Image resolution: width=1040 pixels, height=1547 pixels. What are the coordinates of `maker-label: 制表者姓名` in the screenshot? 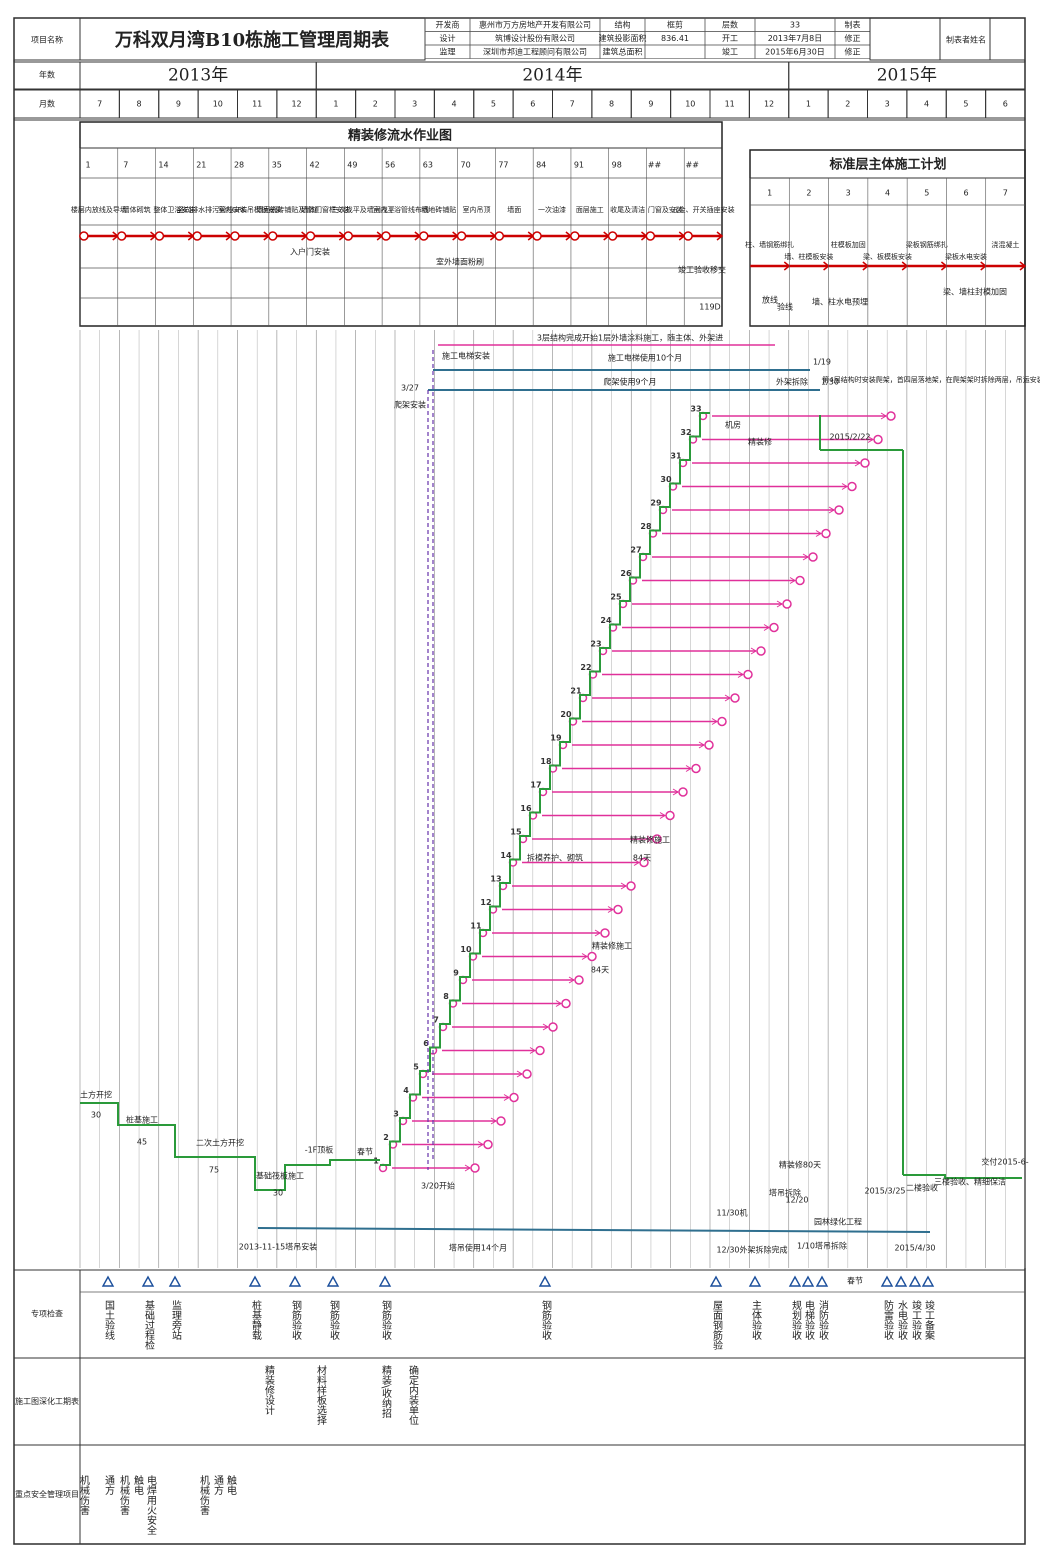 It's located at (966, 40).